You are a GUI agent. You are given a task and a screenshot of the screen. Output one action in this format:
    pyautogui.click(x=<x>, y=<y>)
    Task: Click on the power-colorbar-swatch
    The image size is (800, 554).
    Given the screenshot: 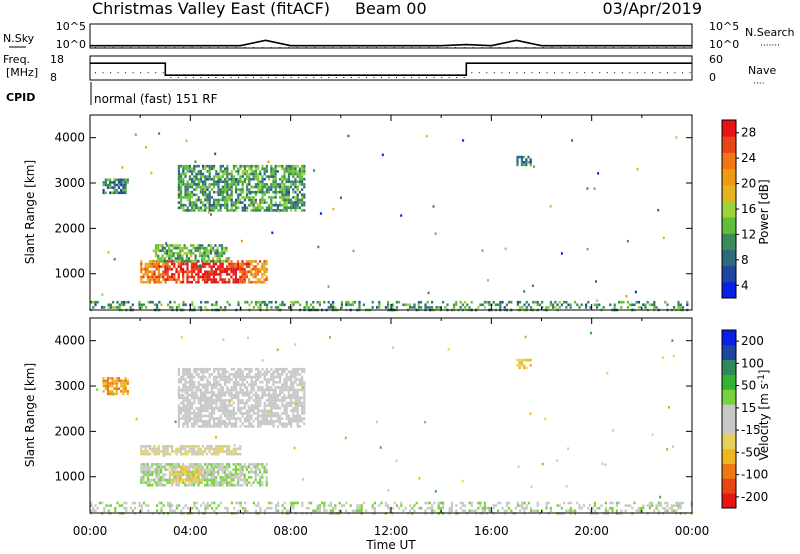 What is the action you would take?
    pyautogui.click(x=729, y=274)
    